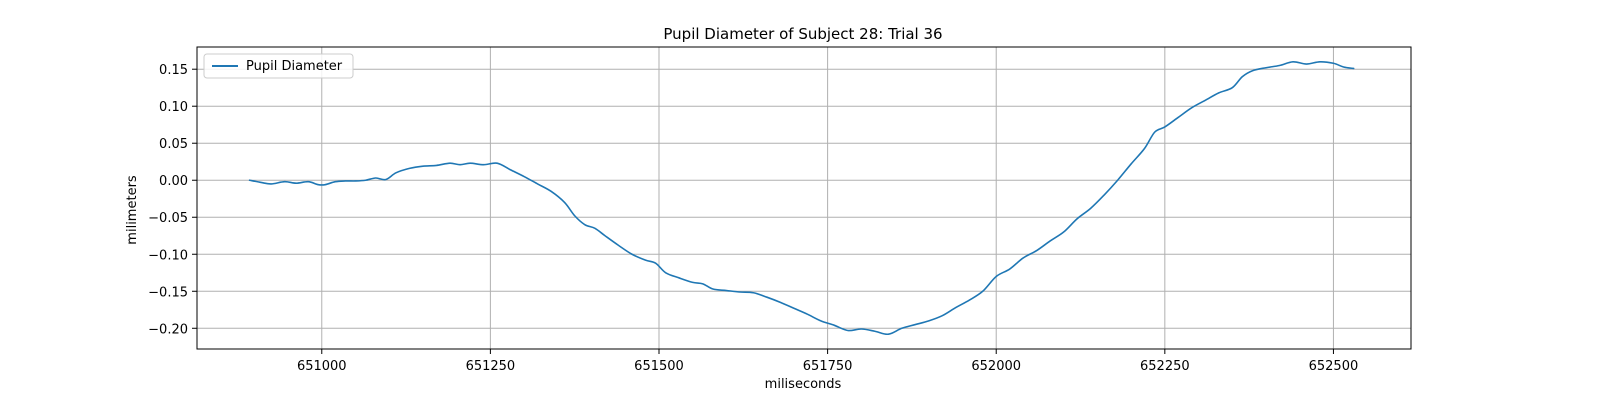  Describe the element at coordinates (132, 210) in the screenshot. I see `y-axis-title: milimeters` at that location.